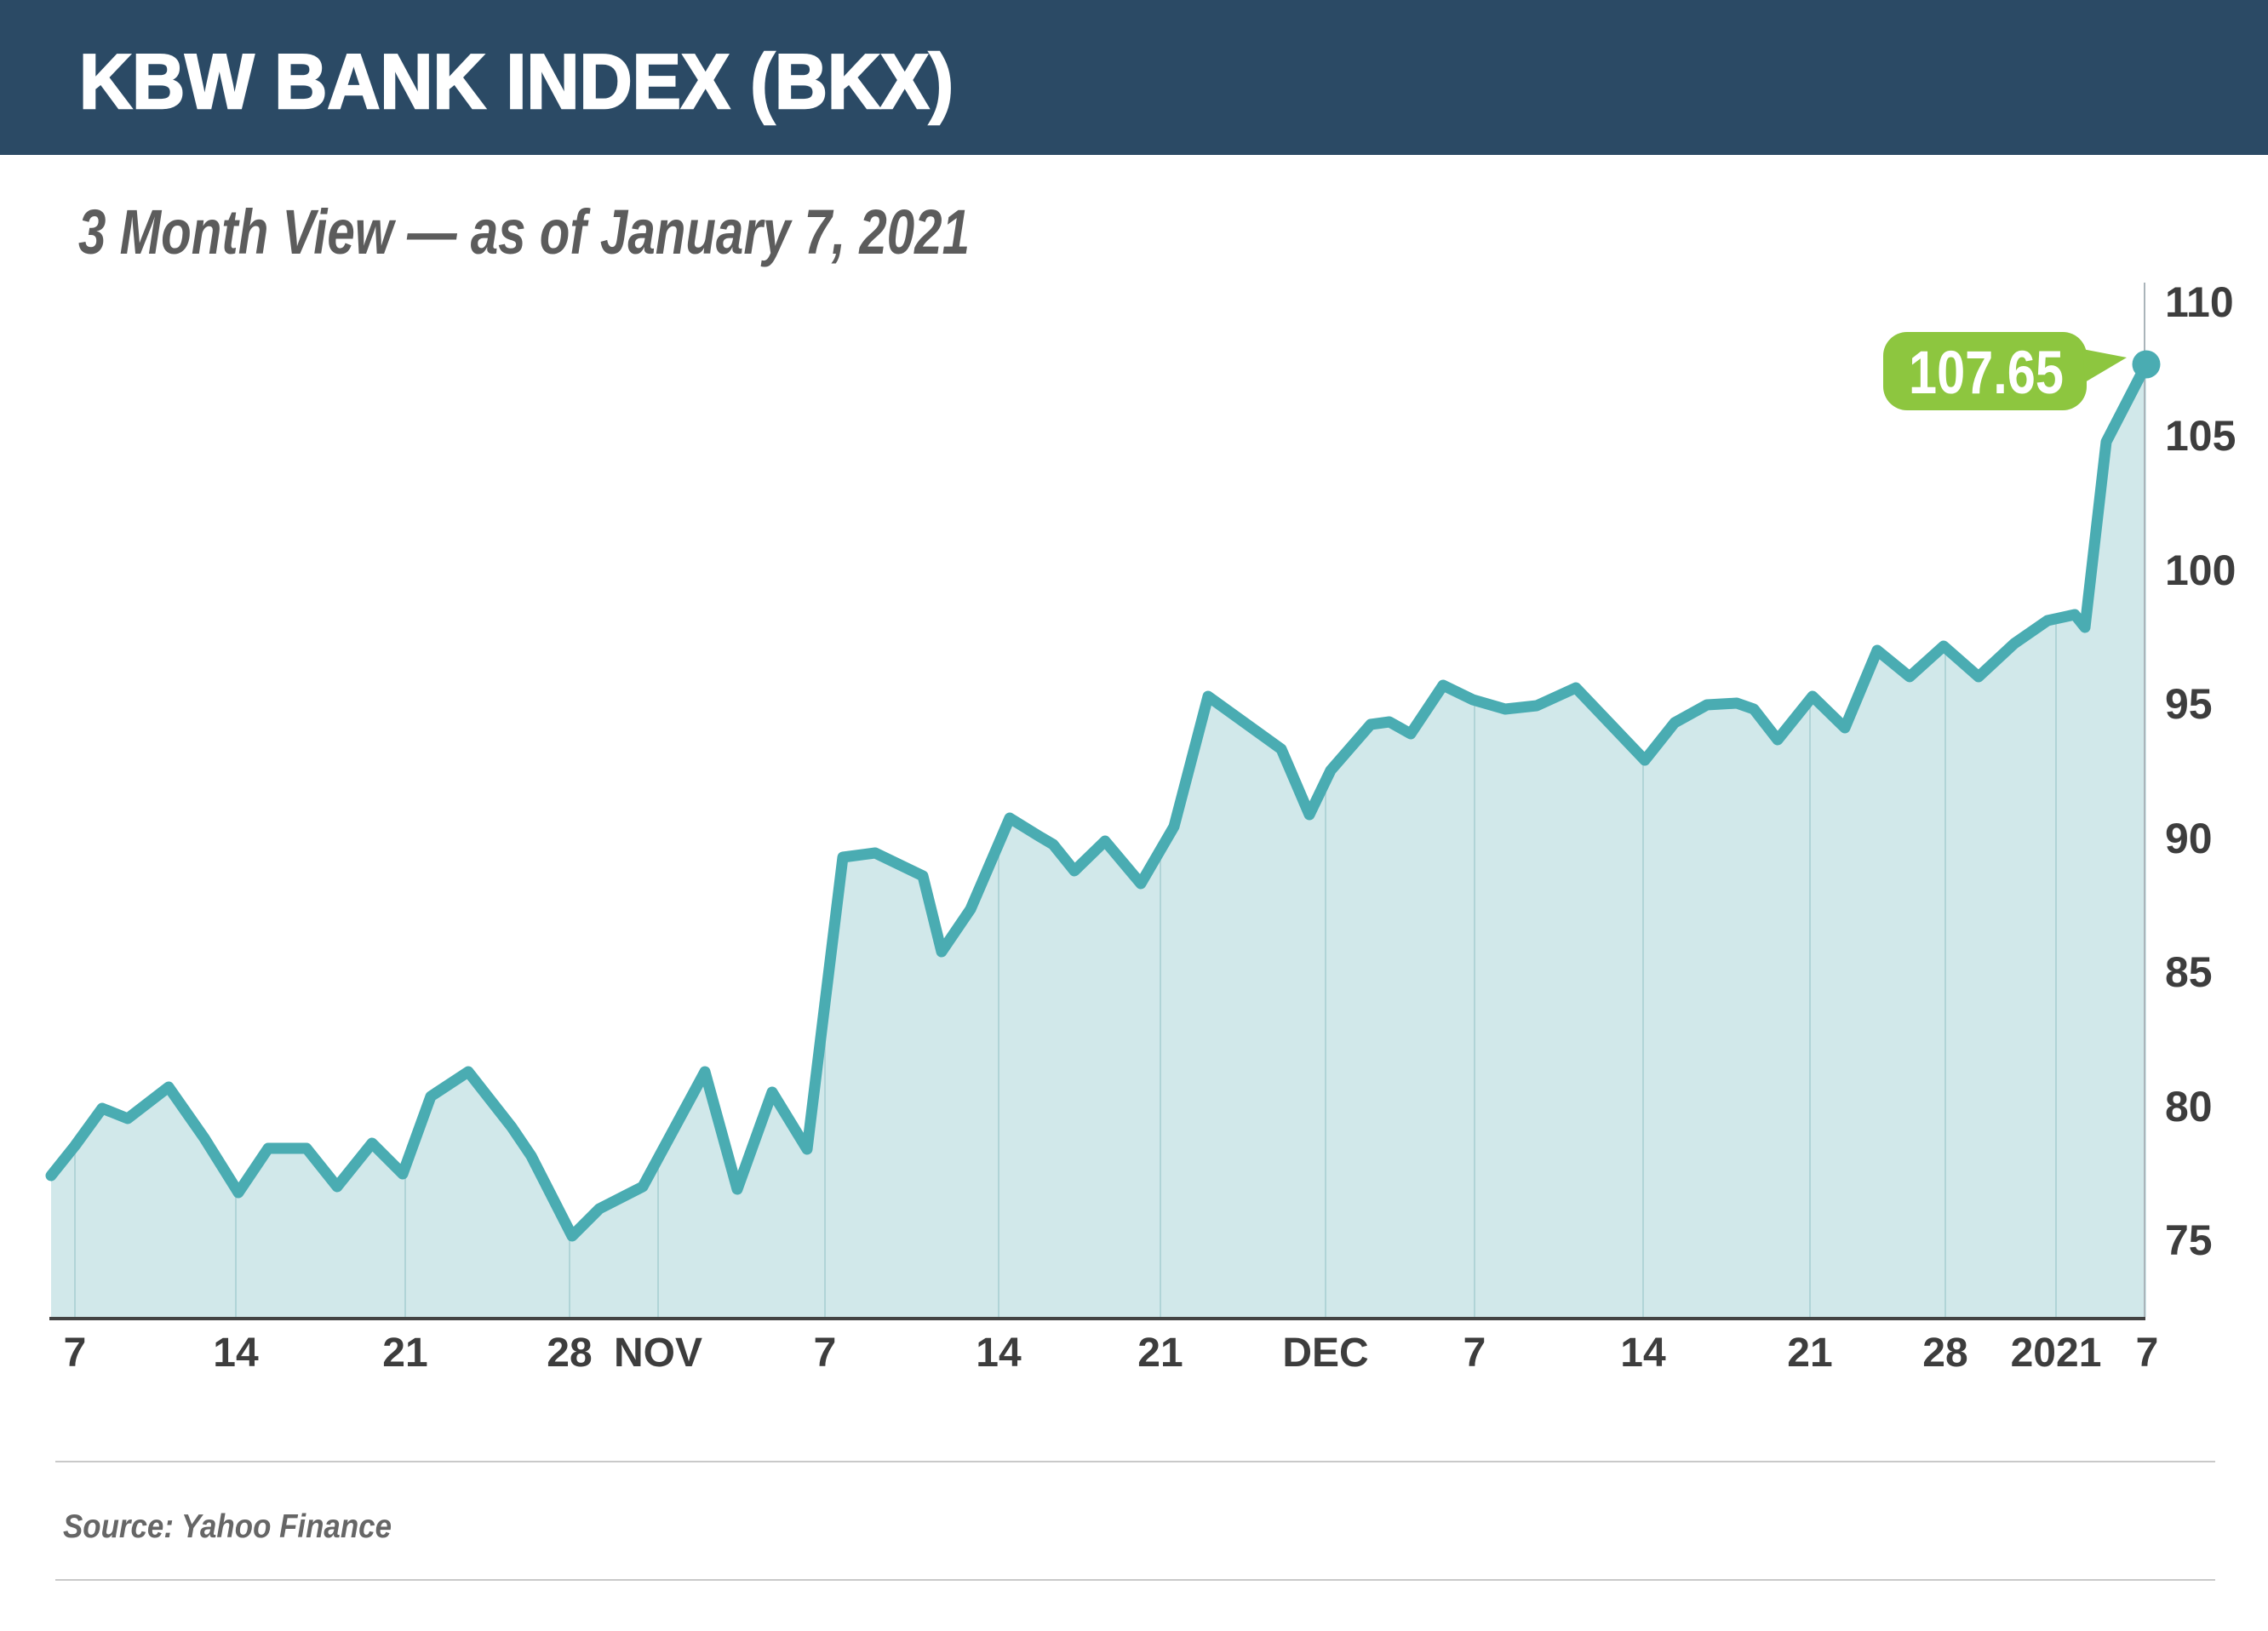 This screenshot has width=2268, height=1631. I want to click on svg-text: DEC, so click(1325, 1353).